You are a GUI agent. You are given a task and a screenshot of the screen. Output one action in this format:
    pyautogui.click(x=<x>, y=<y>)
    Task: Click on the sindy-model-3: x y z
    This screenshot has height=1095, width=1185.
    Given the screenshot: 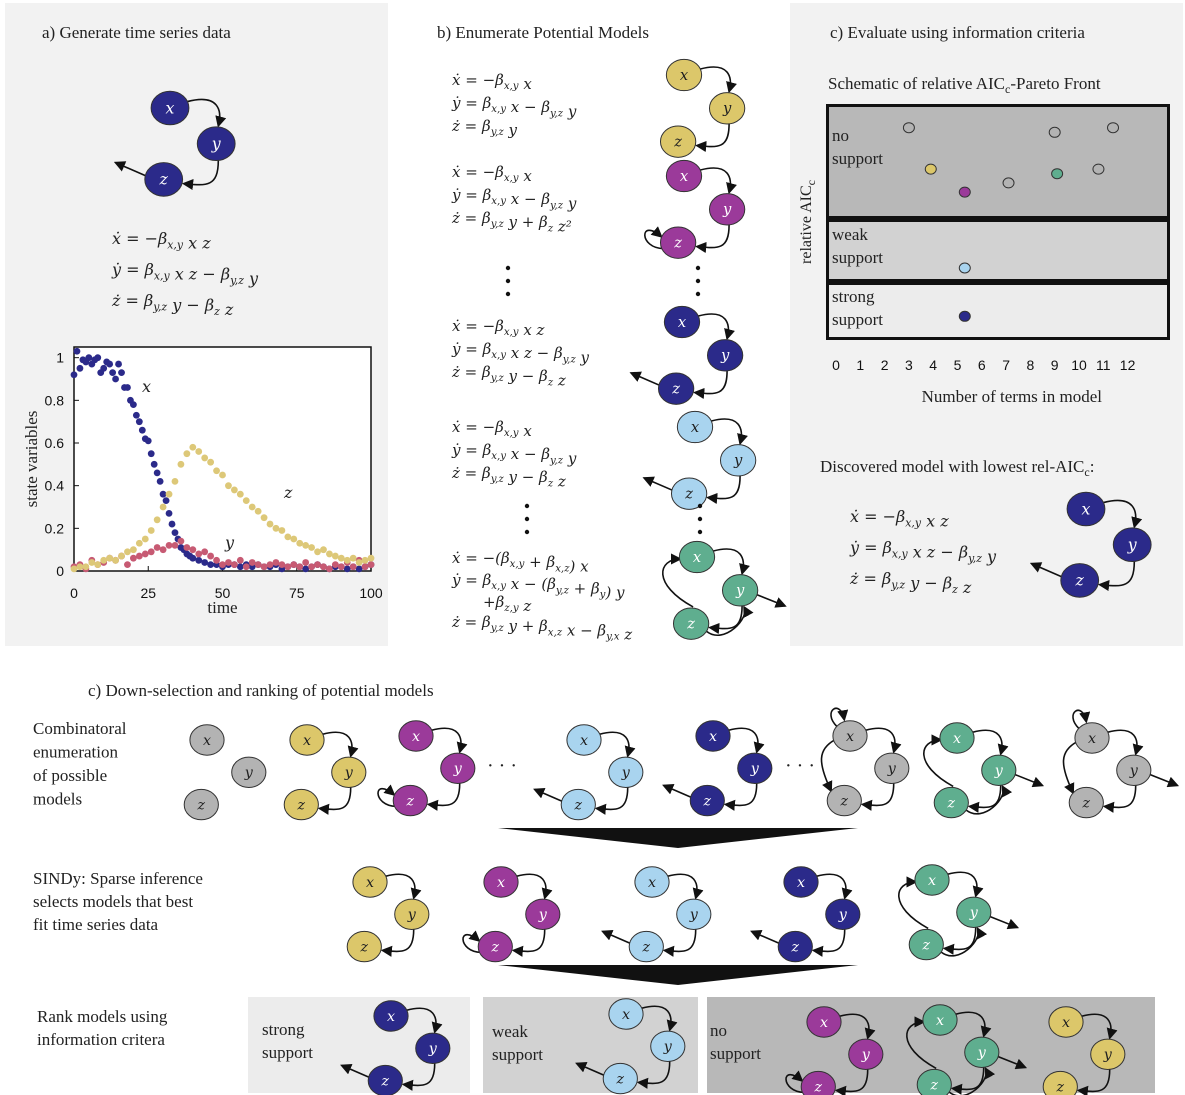 What is the action you would take?
    pyautogui.click(x=805, y=914)
    